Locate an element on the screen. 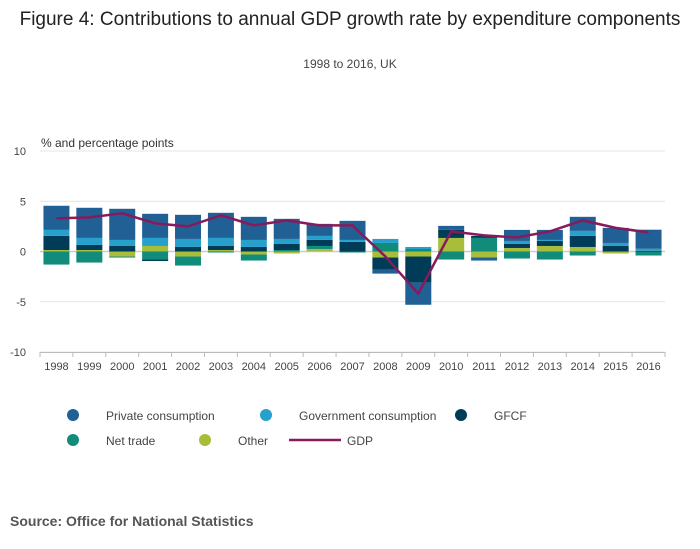  x-tick-label: 1998 is located at coordinates (56, 367).